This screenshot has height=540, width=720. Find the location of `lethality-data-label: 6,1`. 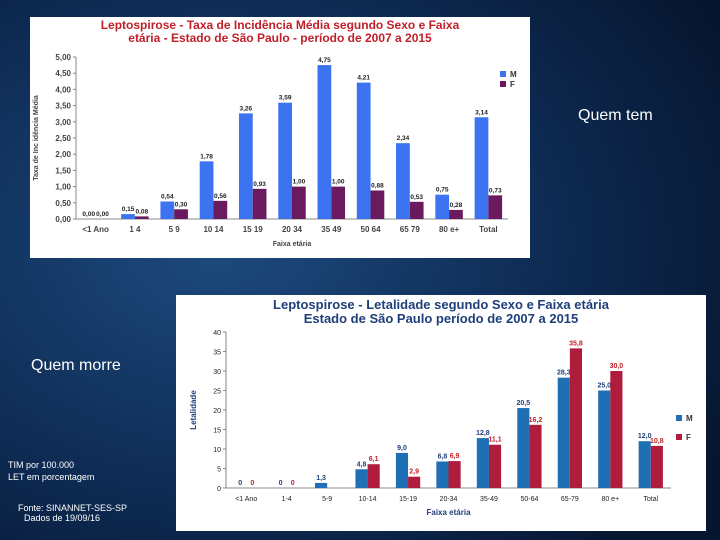

lethality-data-label: 6,1 is located at coordinates (374, 459).